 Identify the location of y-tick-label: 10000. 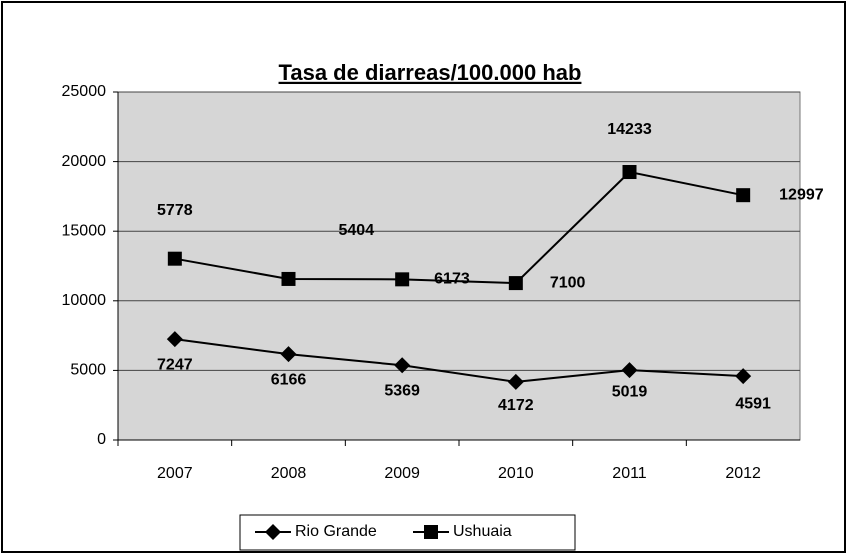
(84, 300).